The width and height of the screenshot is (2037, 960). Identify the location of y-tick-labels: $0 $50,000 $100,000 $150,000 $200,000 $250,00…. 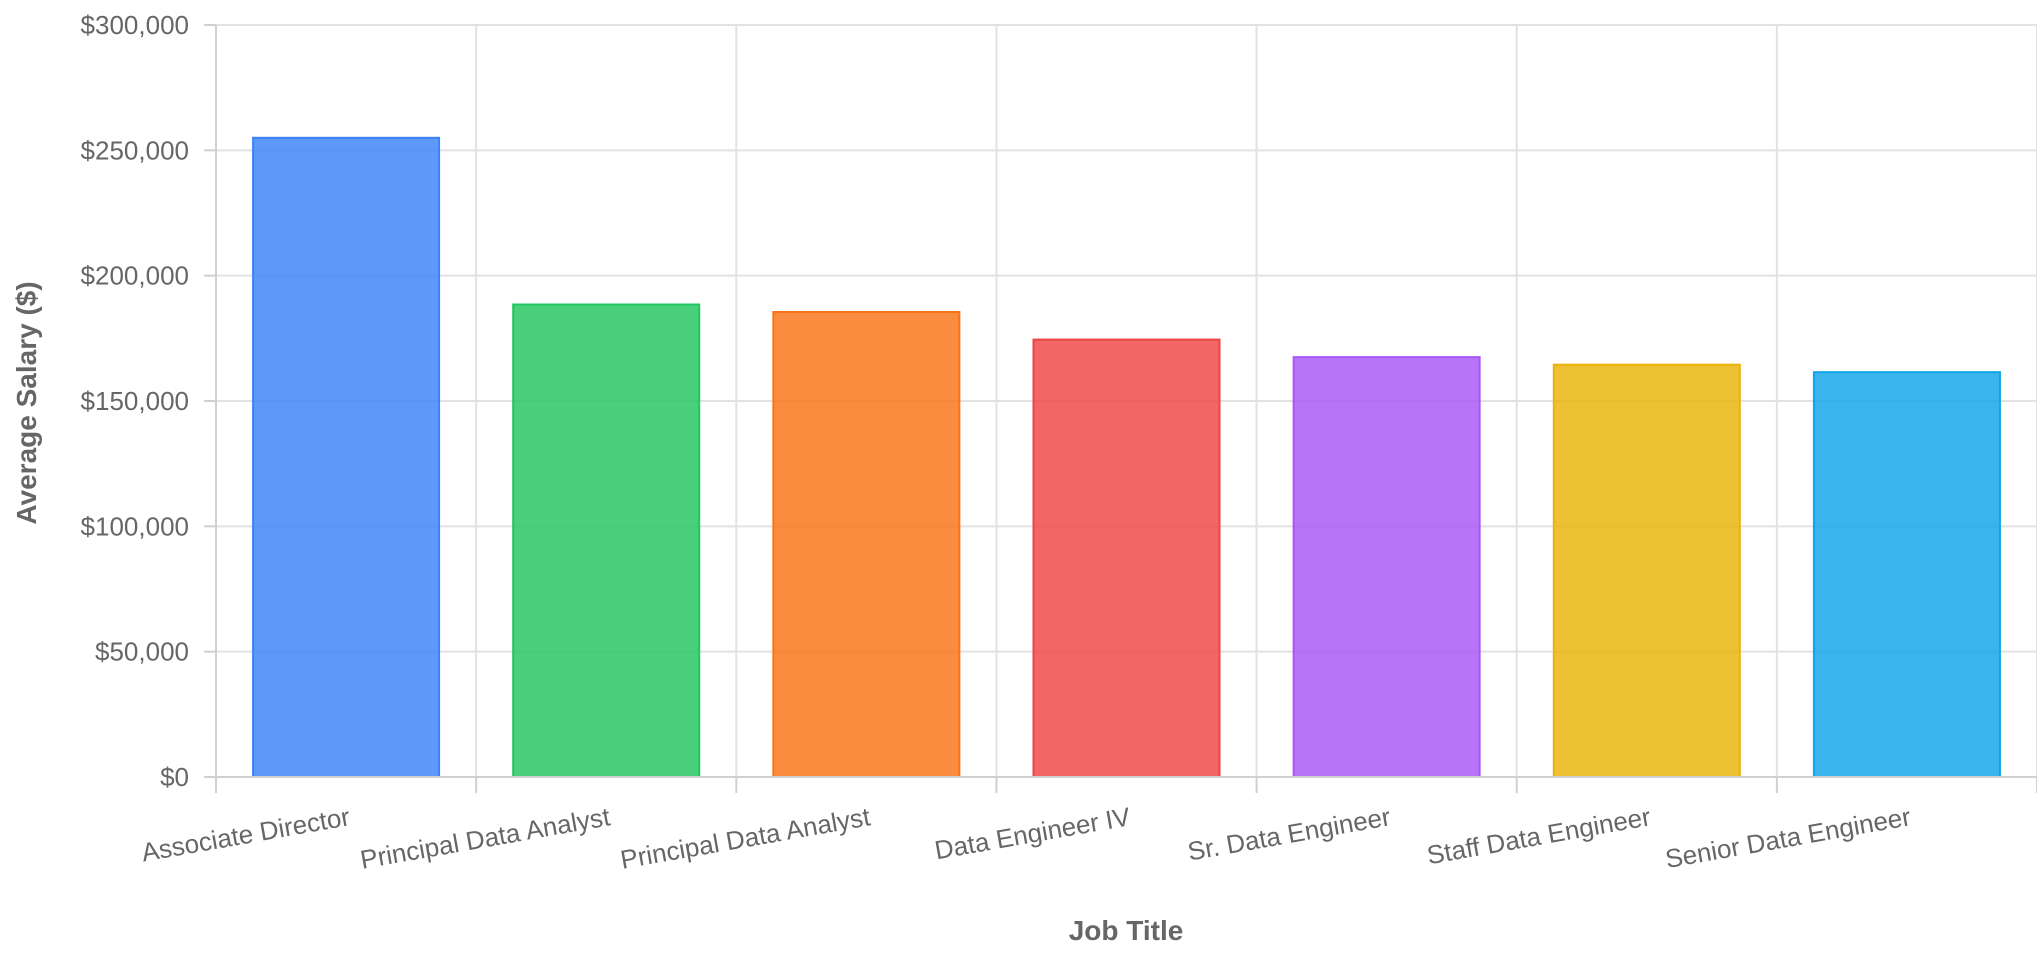
(135, 401).